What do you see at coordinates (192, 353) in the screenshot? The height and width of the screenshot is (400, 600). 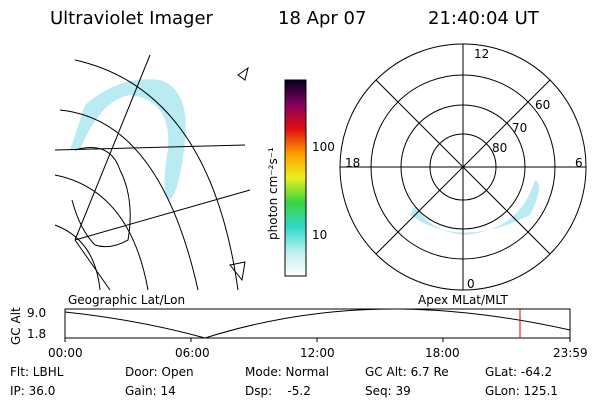 I see `time-tick: 06:00` at bounding box center [192, 353].